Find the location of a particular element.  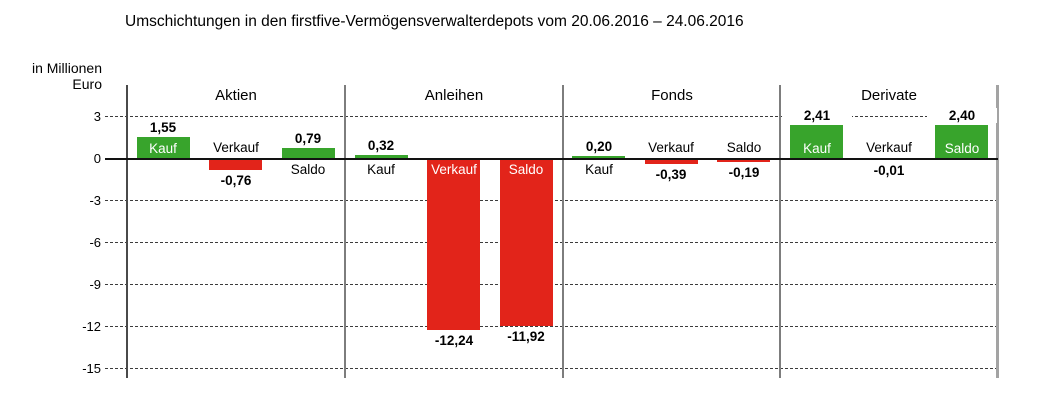

bar-aktien-saldo-value: 0,79 is located at coordinates (308, 138).